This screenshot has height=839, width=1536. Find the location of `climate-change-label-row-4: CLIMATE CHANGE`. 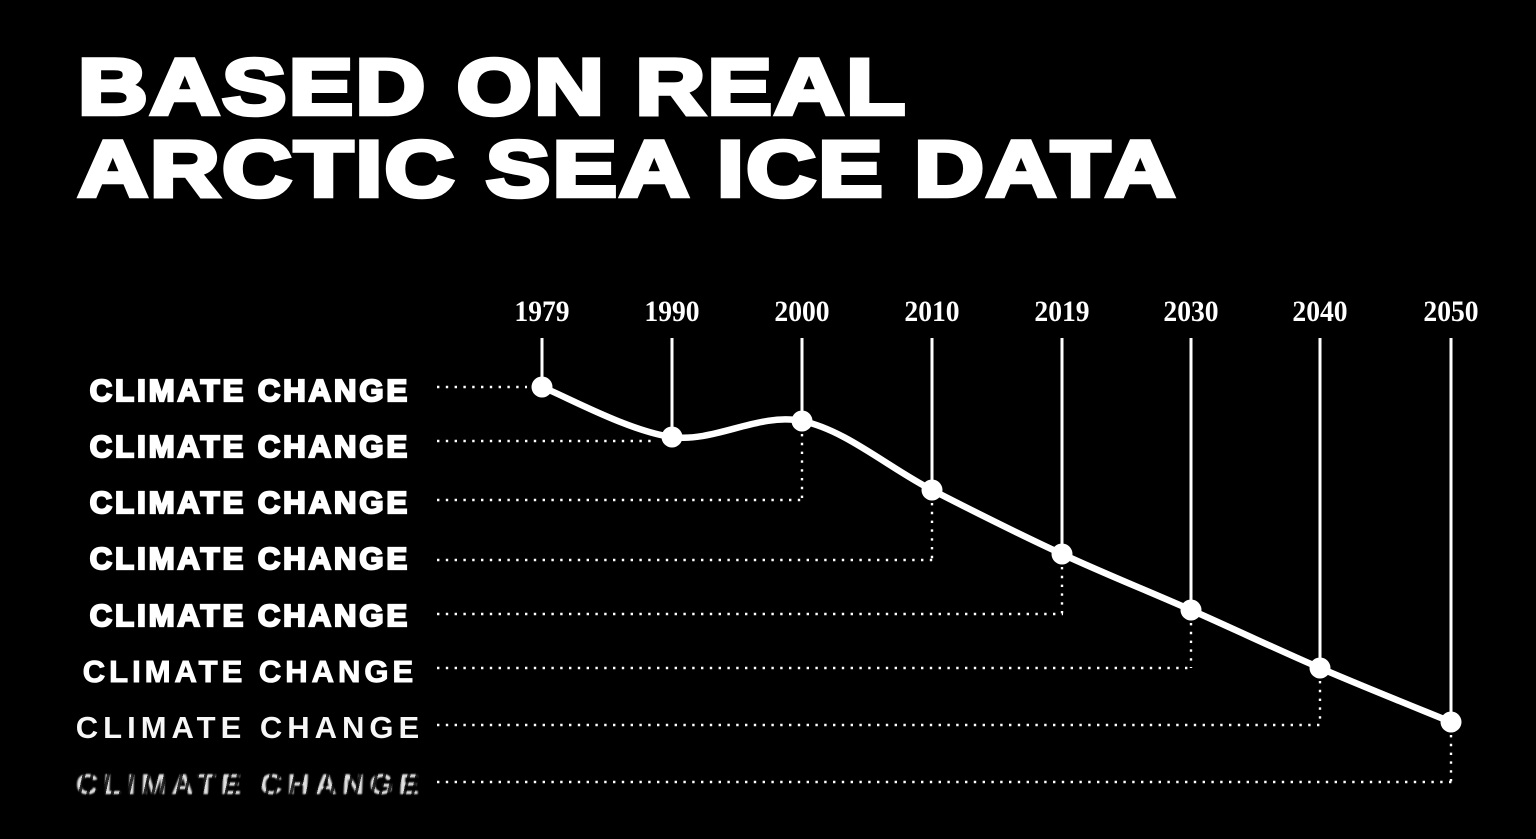

climate-change-label-row-4: CLIMATE CHANGE is located at coordinates (250, 558).